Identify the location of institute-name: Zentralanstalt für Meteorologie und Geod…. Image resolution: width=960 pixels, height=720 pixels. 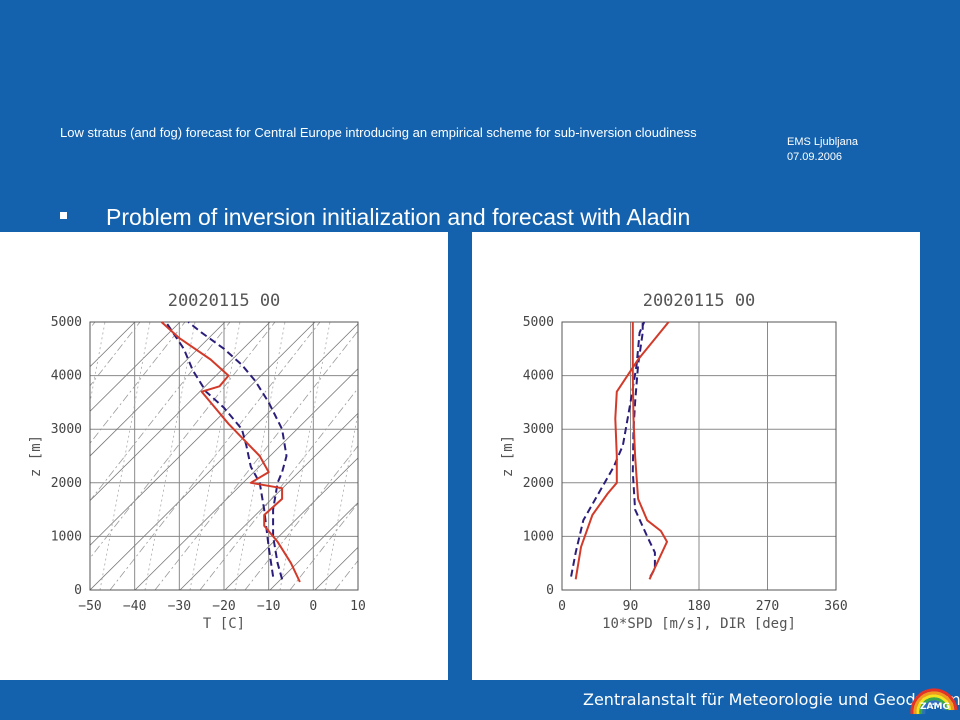
(771, 699).